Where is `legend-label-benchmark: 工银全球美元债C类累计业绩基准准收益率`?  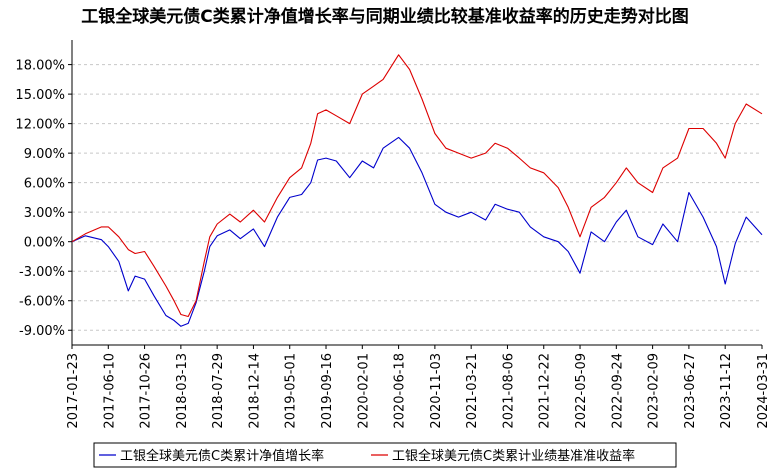
legend-label-benchmark: 工银全球美元债C类累计业绩基准准收益率 is located at coordinates (513, 456).